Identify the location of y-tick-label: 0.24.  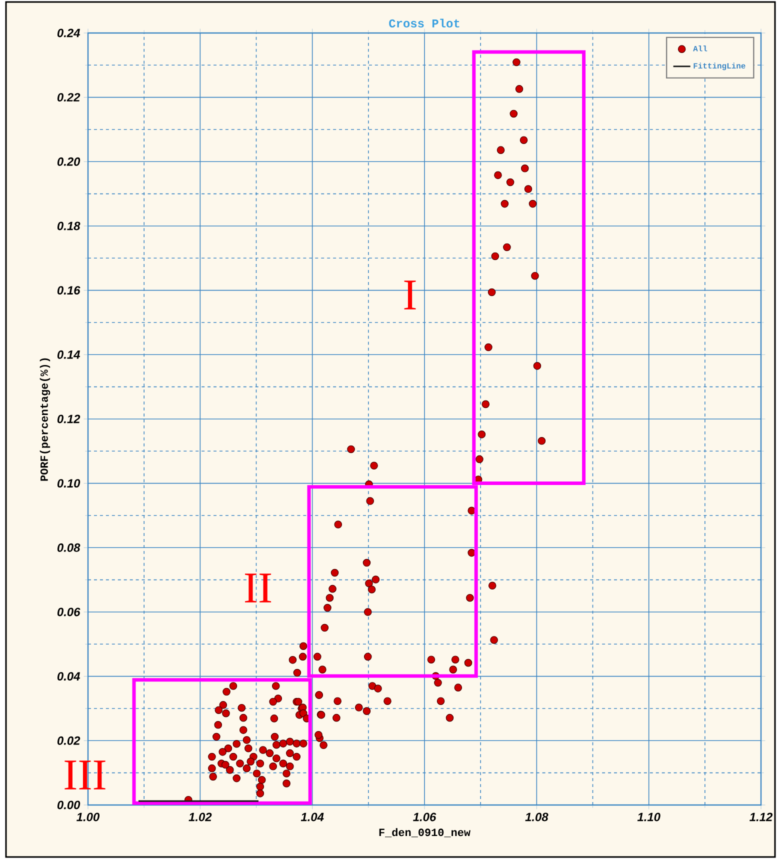
(68, 33).